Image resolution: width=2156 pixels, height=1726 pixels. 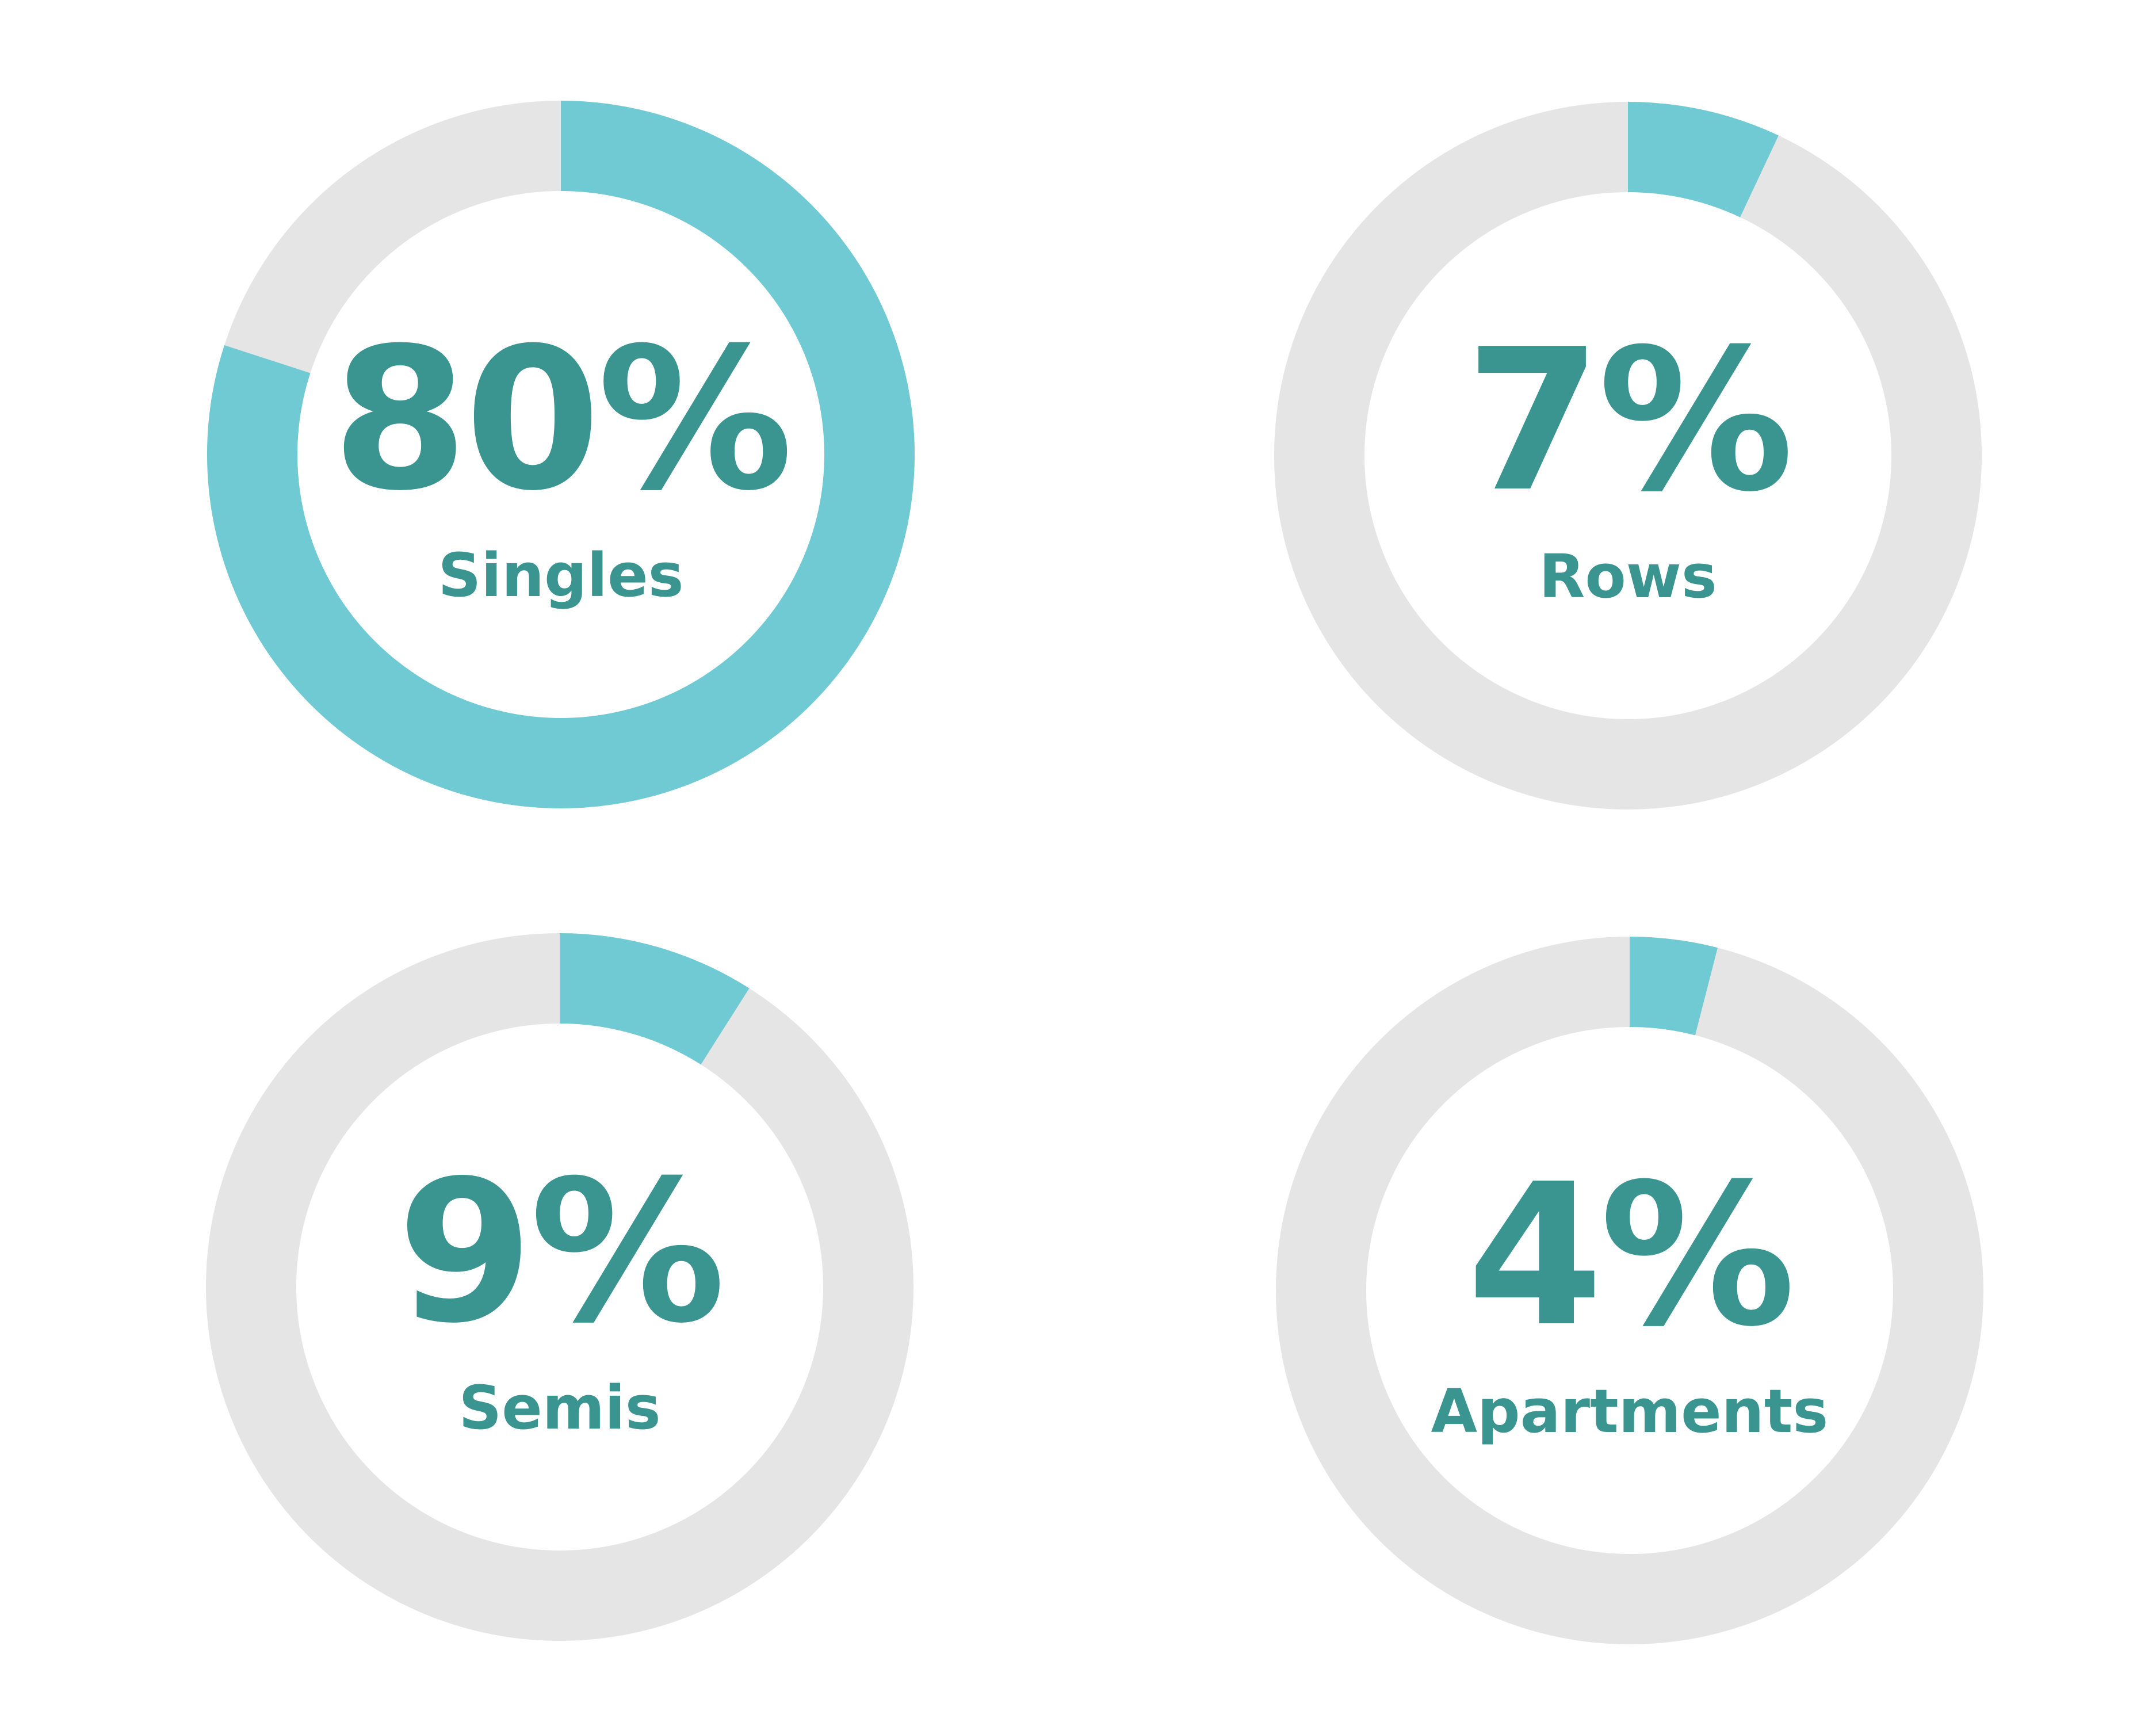 I want to click on donut-label-apartments: Apartments, so click(x=1630, y=1411).